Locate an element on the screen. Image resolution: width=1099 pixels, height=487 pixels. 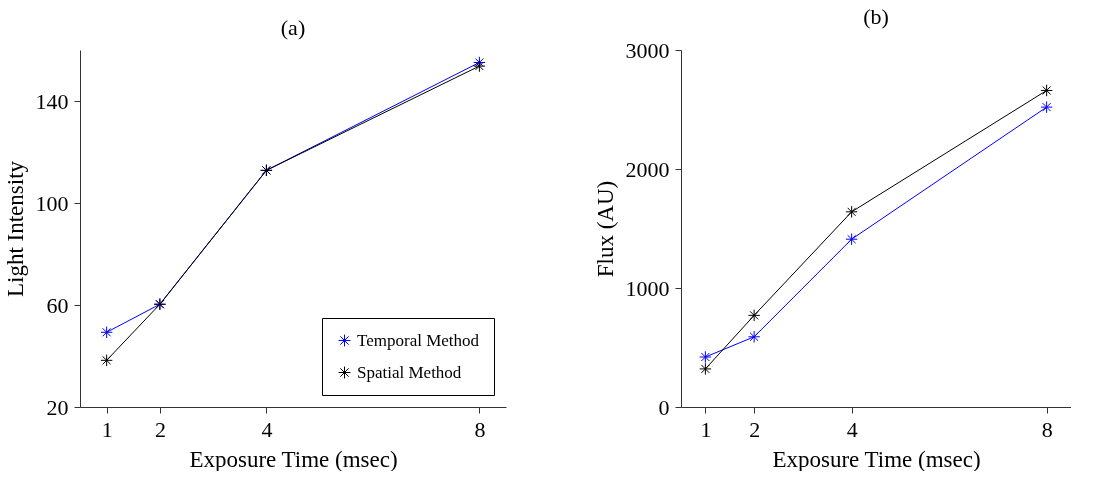
y-tick-label: 60 is located at coordinates (57, 305).